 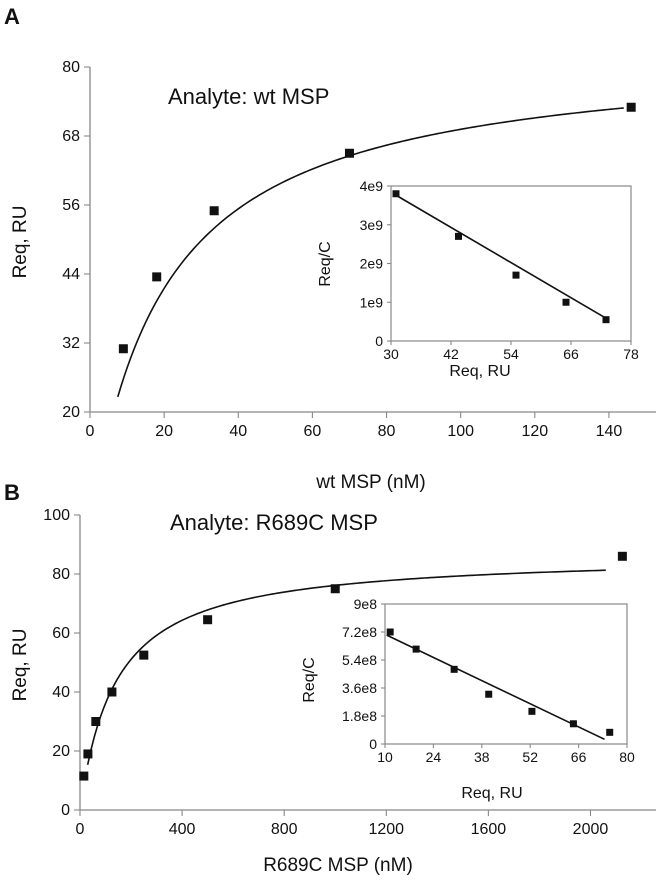 I want to click on panel-b-inset-y-tick-label: 7.2e8, so click(x=359, y=632).